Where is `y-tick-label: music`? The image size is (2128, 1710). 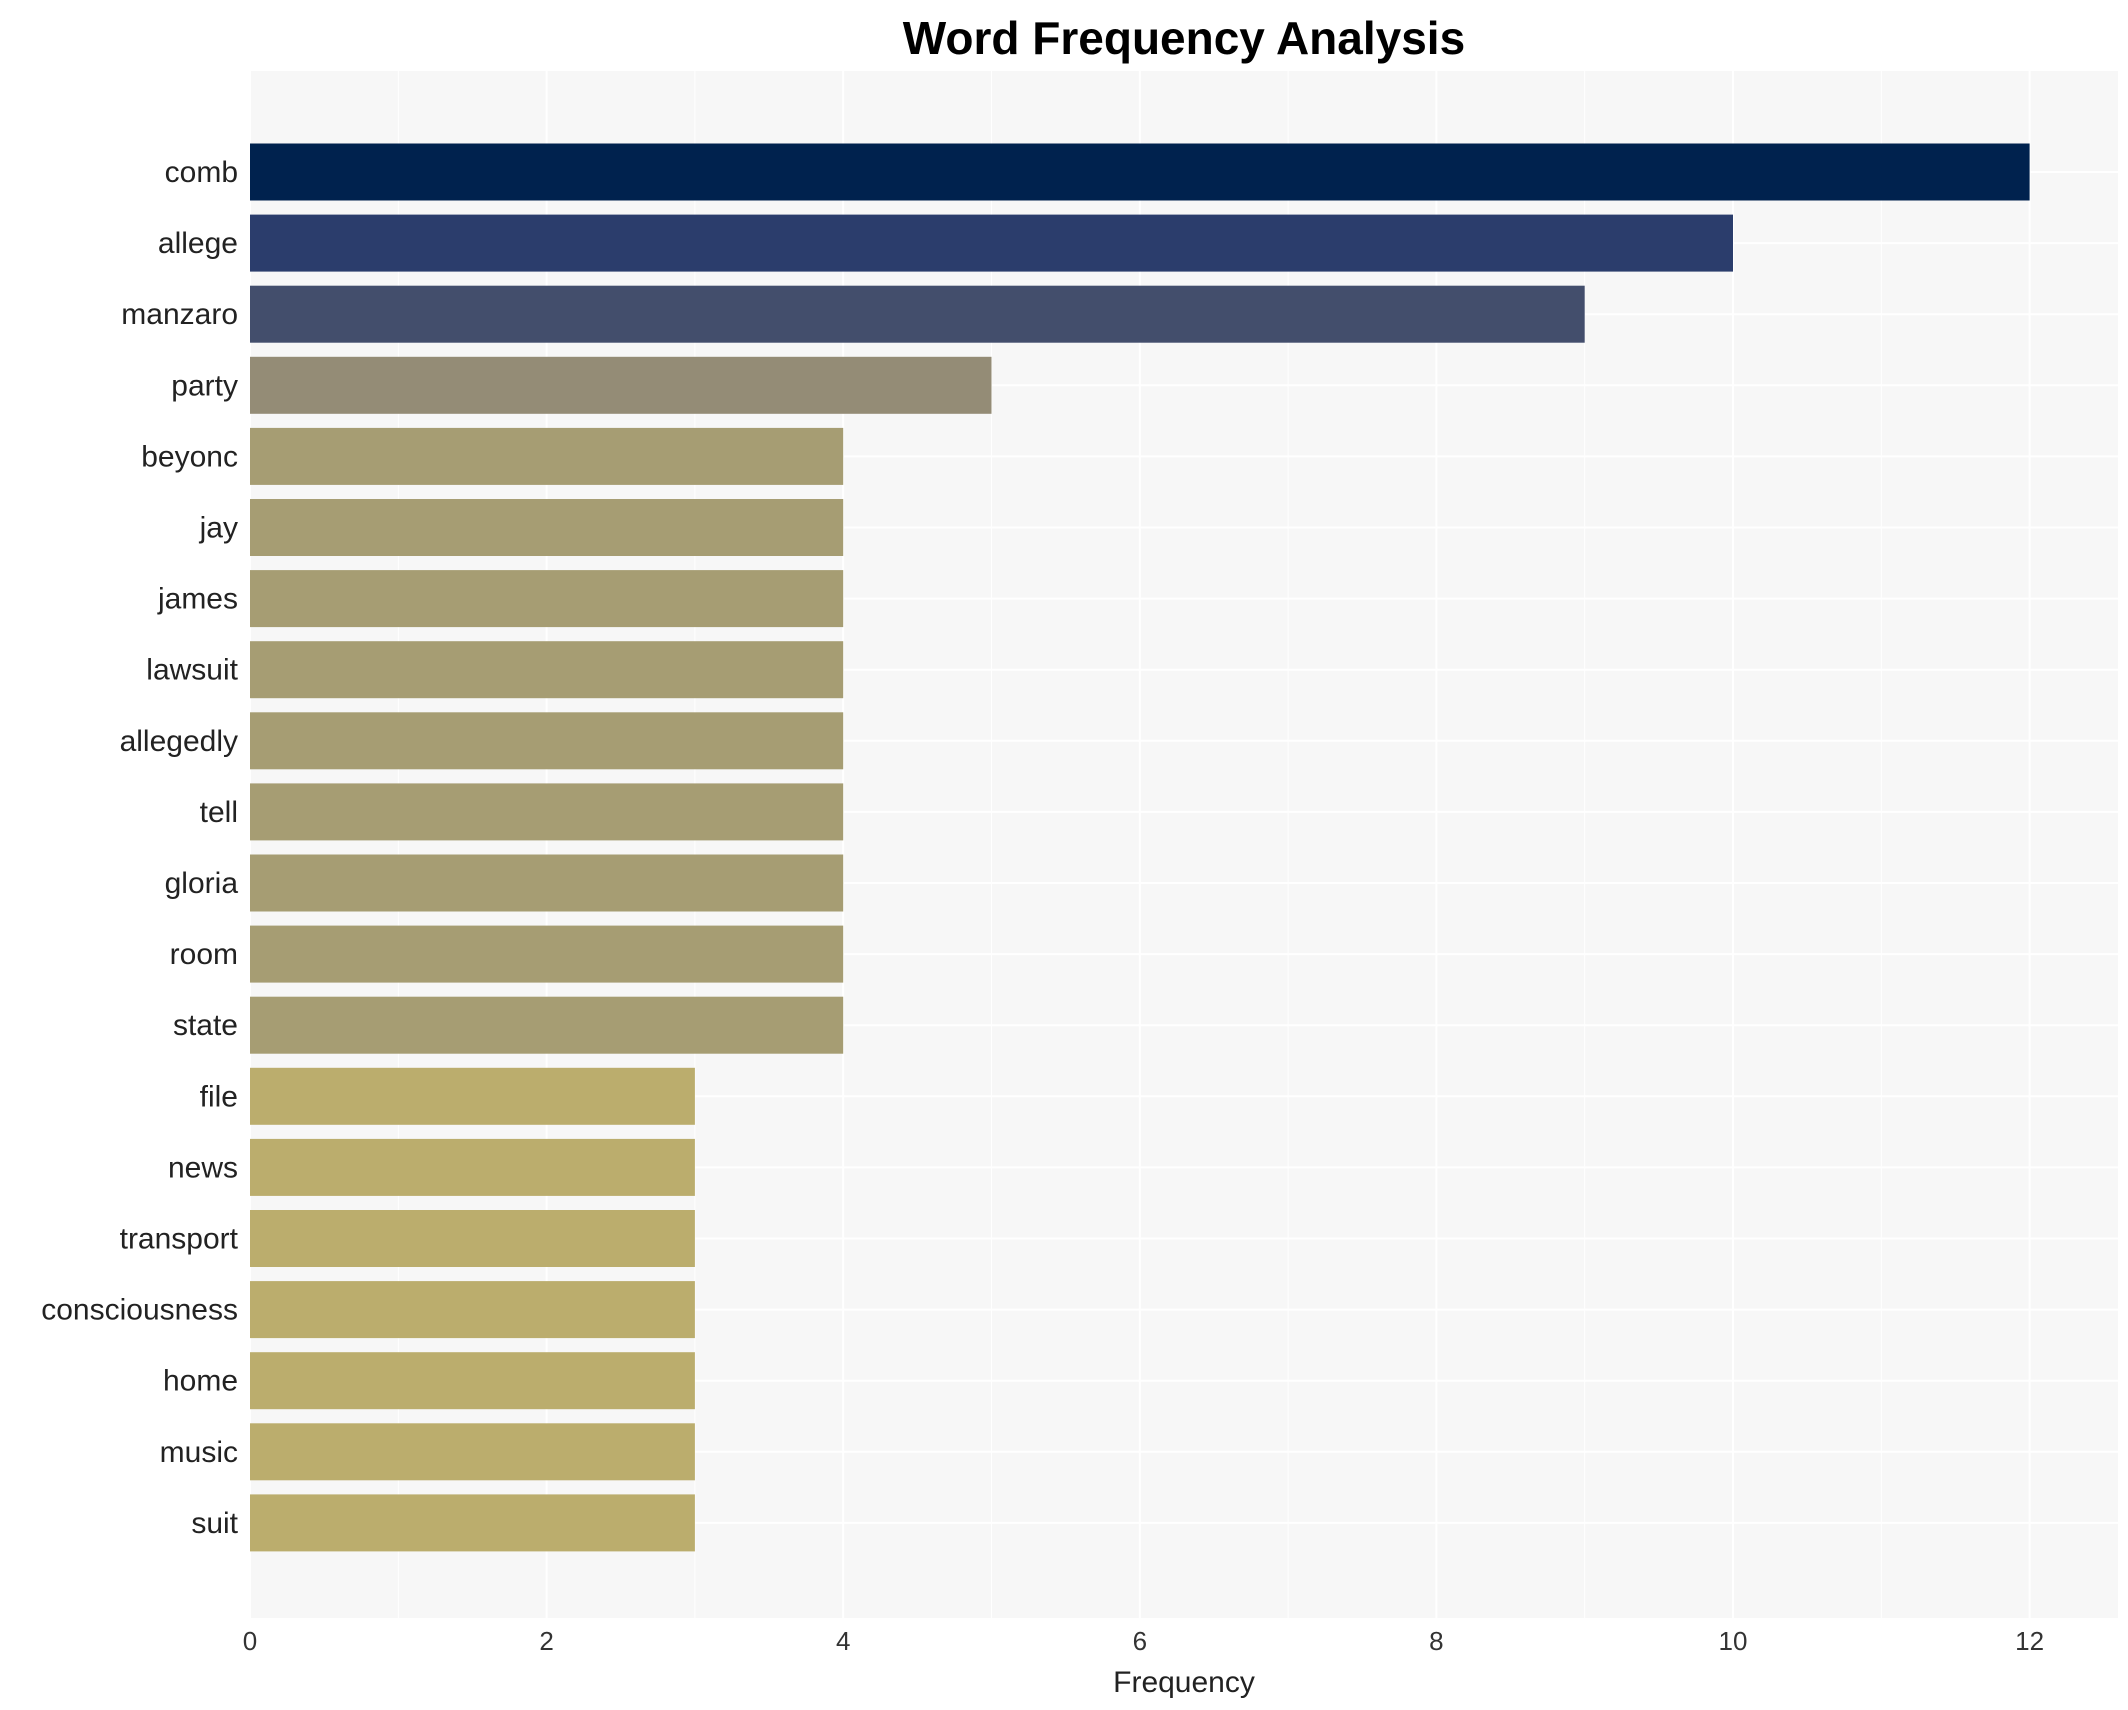 y-tick-label: music is located at coordinates (199, 1452).